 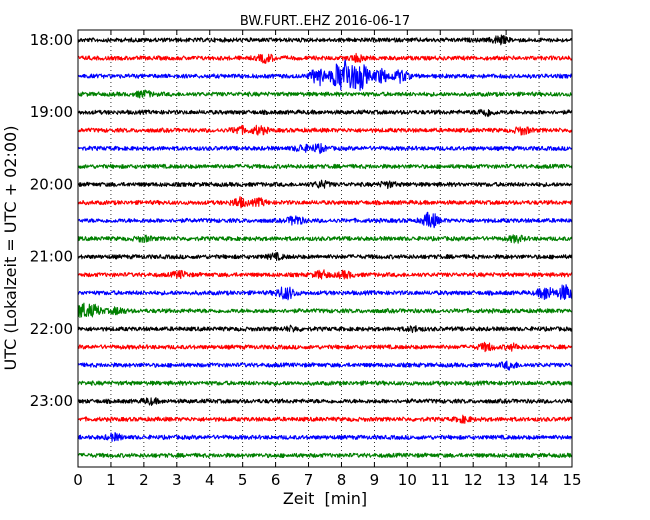 I want to click on x-tick-label: 3, so click(x=177, y=480).